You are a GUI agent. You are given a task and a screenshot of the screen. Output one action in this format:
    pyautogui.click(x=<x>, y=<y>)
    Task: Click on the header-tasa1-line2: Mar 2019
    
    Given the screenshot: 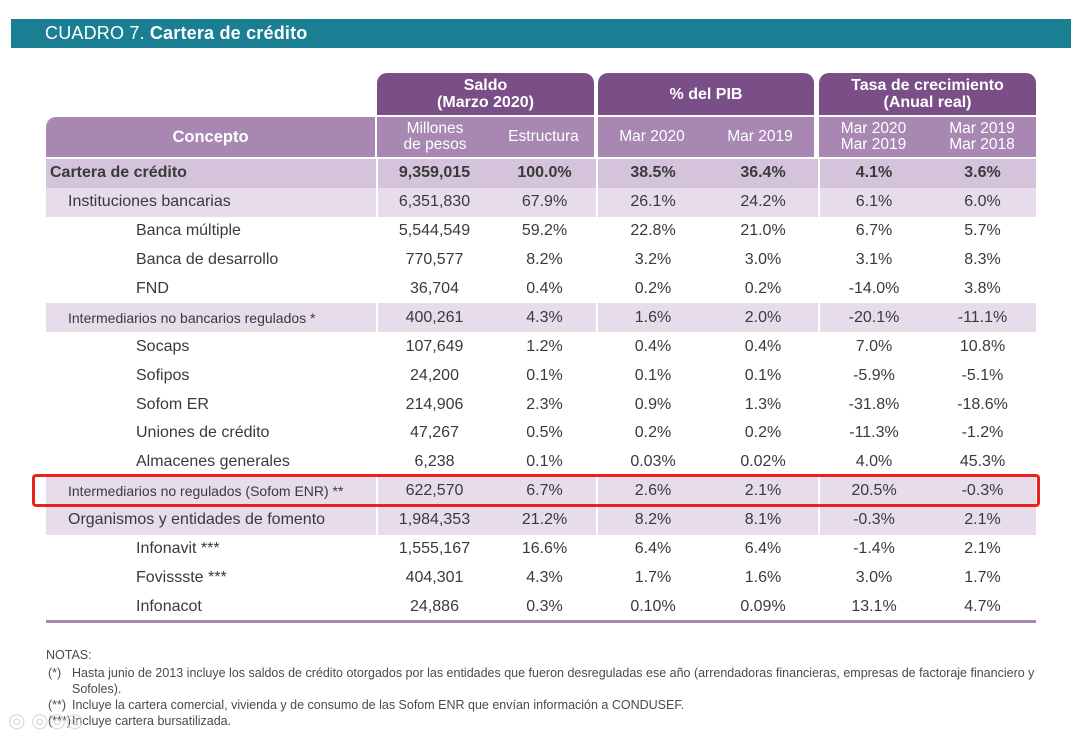 What is the action you would take?
    pyautogui.click(x=873, y=144)
    